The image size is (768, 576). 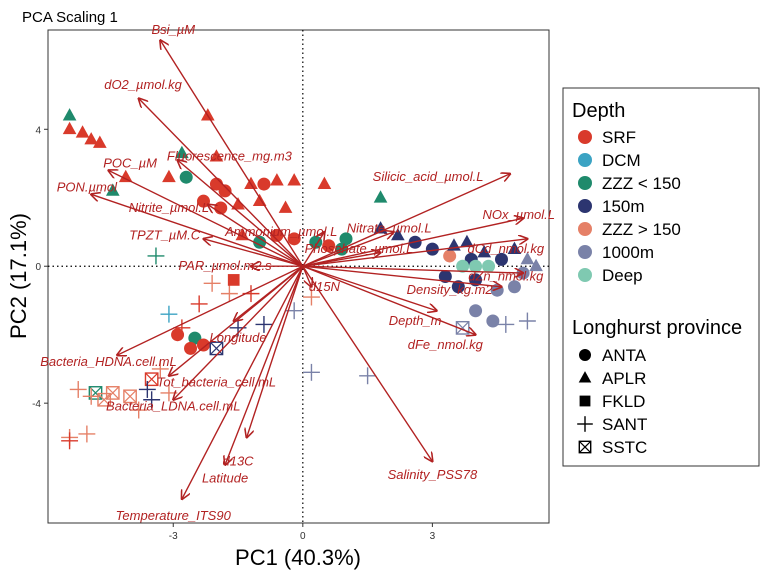 I want to click on x-axis-title: PC1 (40.3%), so click(x=298, y=557).